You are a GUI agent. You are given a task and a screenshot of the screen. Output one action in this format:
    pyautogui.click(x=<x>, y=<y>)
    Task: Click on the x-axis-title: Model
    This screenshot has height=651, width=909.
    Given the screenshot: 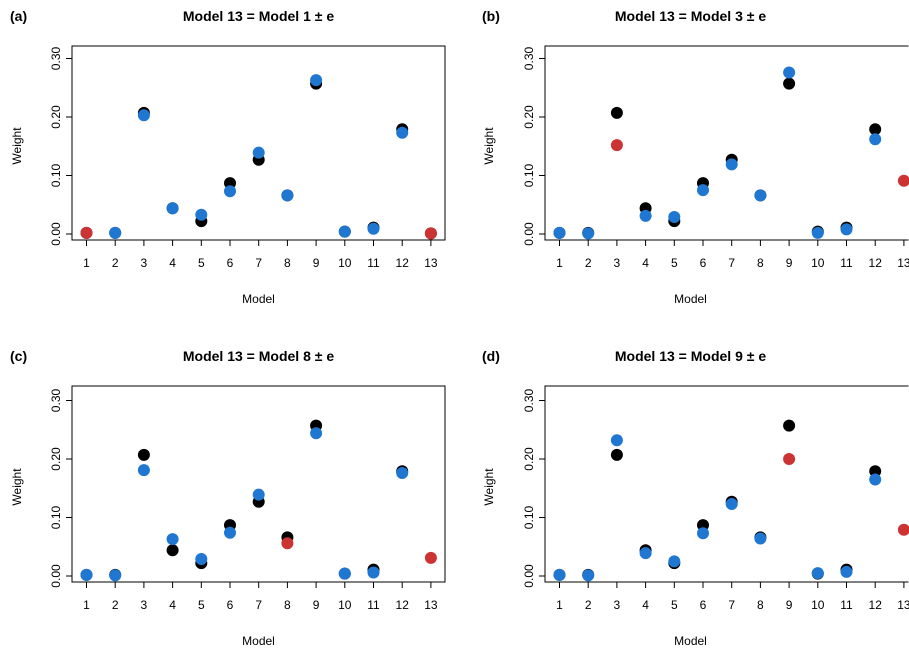 What is the action you would take?
    pyautogui.click(x=258, y=641)
    